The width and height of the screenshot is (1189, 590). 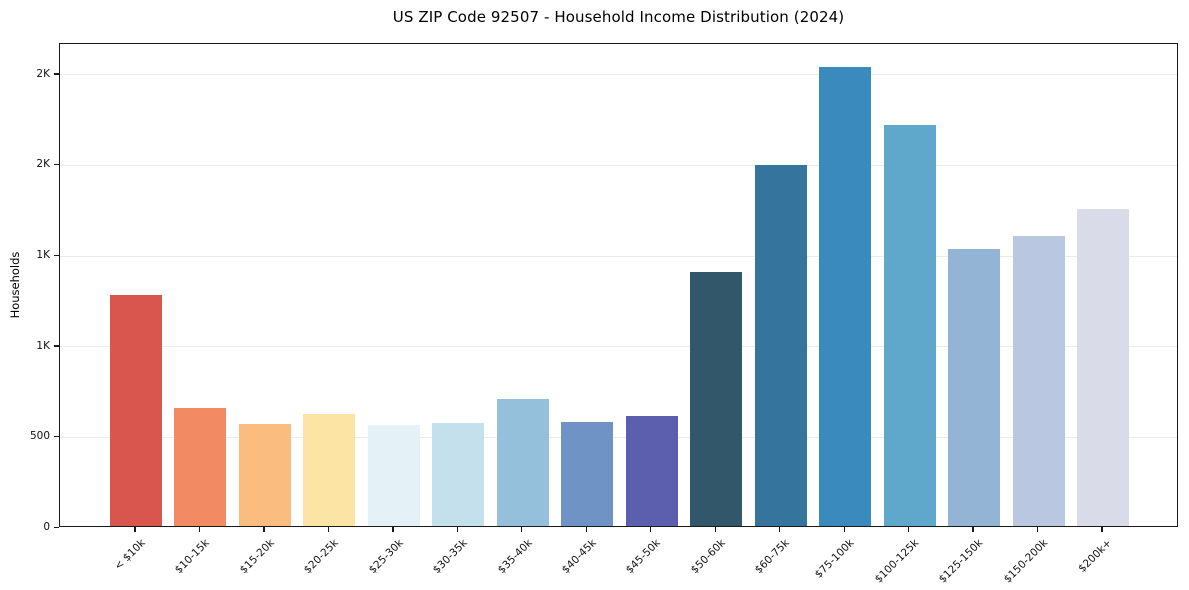 What do you see at coordinates (897, 561) in the screenshot?
I see `x-tick-label: $100-125k` at bounding box center [897, 561].